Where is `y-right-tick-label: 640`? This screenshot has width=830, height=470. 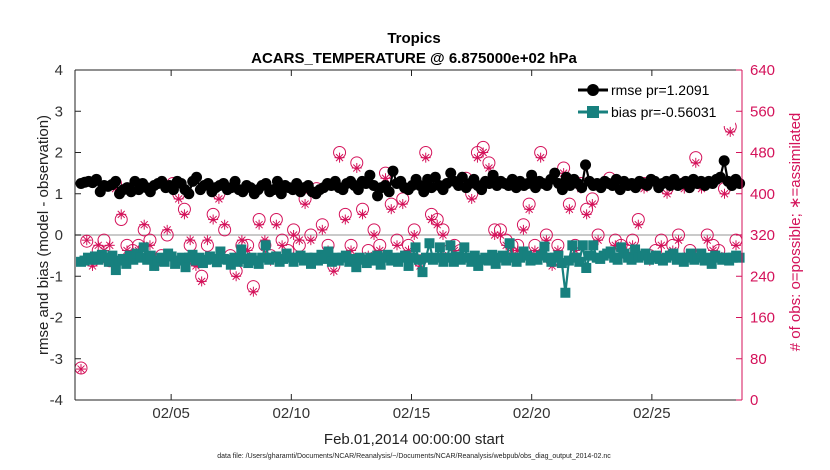 y-right-tick-label: 640 is located at coordinates (762, 70).